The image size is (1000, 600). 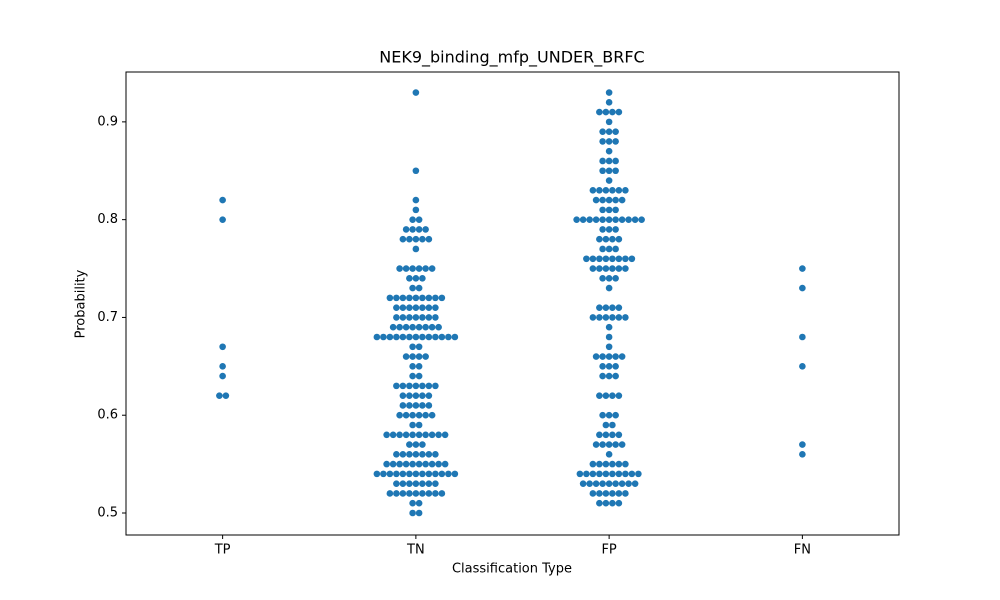 What do you see at coordinates (512, 569) in the screenshot?
I see `x-axis-label: Classification Type` at bounding box center [512, 569].